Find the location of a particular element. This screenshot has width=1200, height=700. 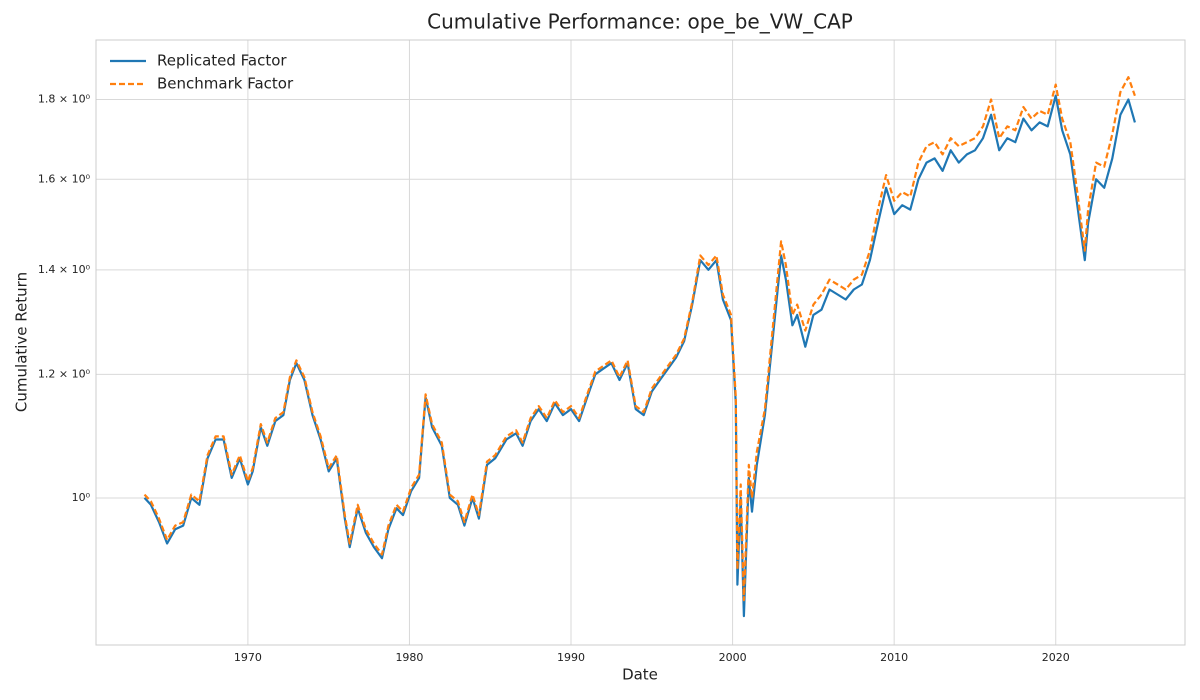

x-tick-label: 2020 is located at coordinates (1056, 657).